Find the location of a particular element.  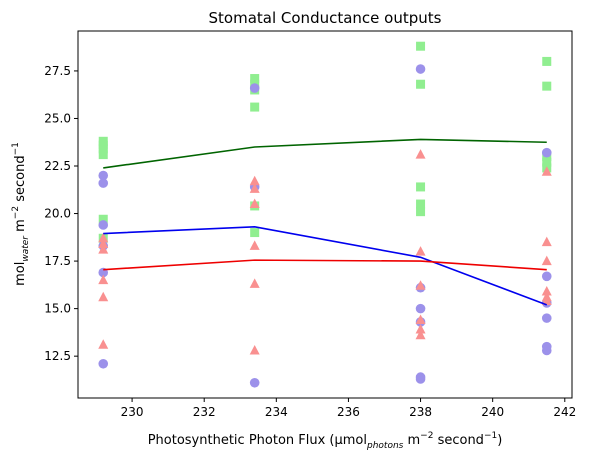

y-tick-label: 12.5 is located at coordinates (57, 356).